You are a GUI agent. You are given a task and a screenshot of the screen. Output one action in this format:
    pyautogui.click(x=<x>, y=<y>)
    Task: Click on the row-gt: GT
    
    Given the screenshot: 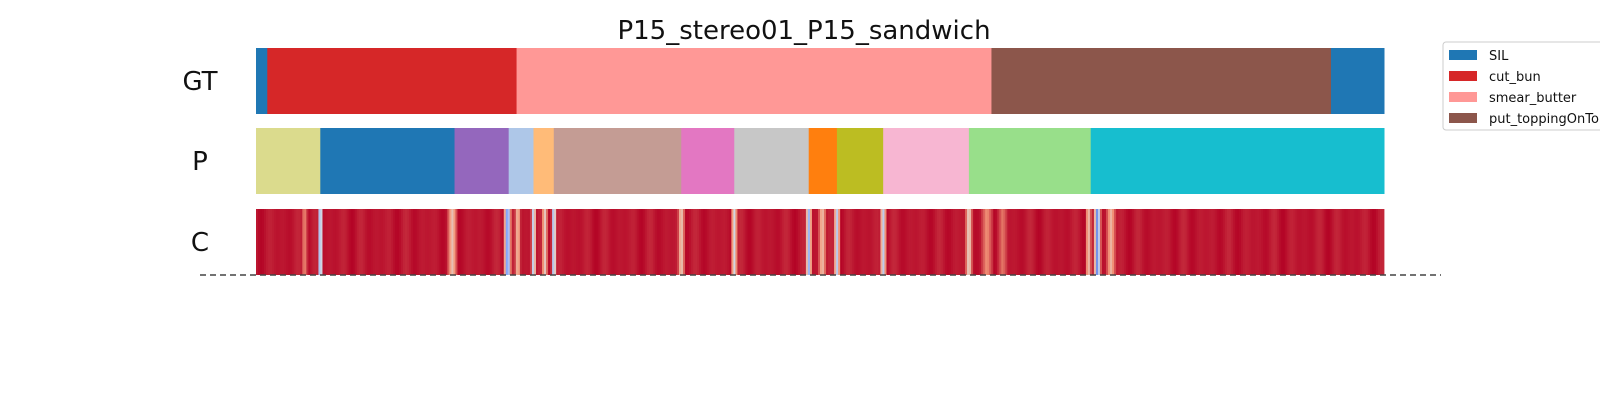 What is the action you would take?
    pyautogui.click(x=783, y=81)
    